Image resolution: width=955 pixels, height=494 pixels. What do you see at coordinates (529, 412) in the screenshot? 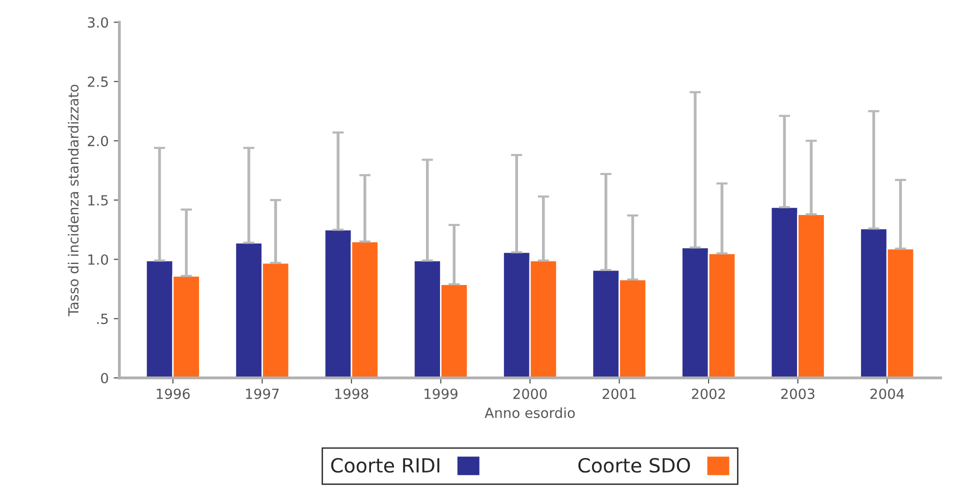
I see `x-axis-title: Anno esordio` at bounding box center [529, 412].